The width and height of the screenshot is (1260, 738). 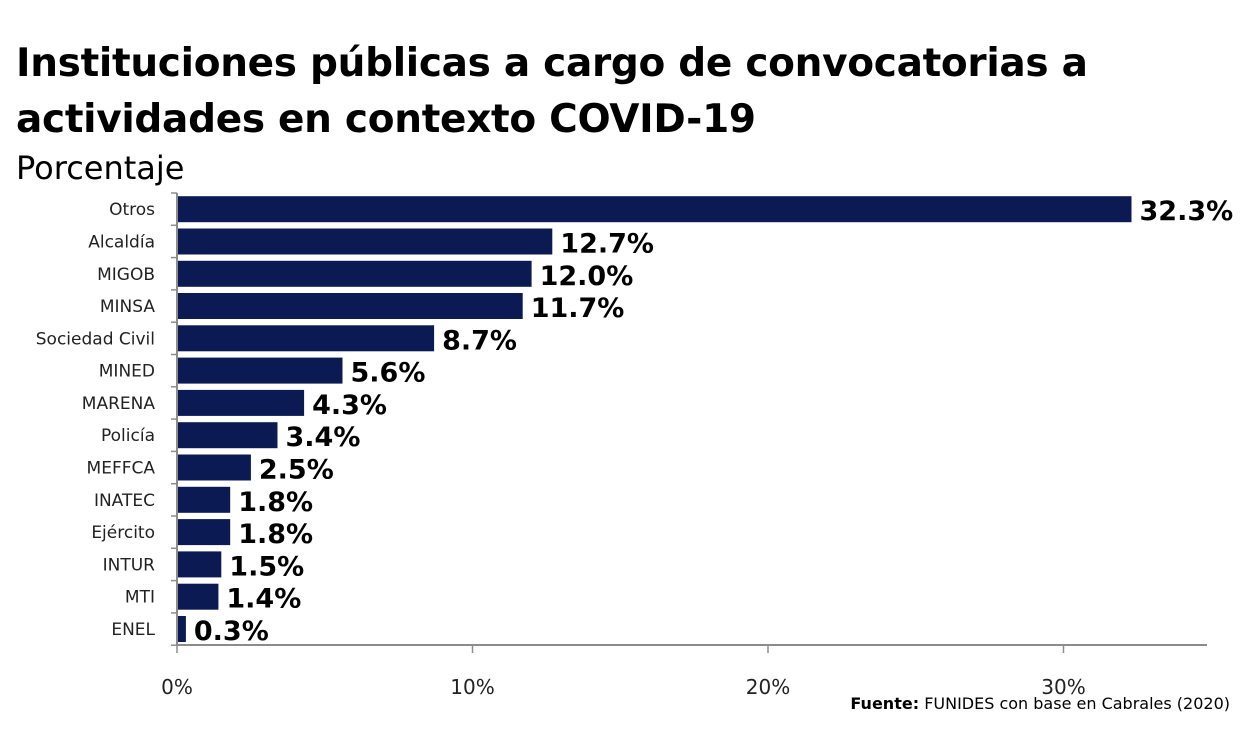 I want to click on value-label: 0.3%, so click(x=231, y=631).